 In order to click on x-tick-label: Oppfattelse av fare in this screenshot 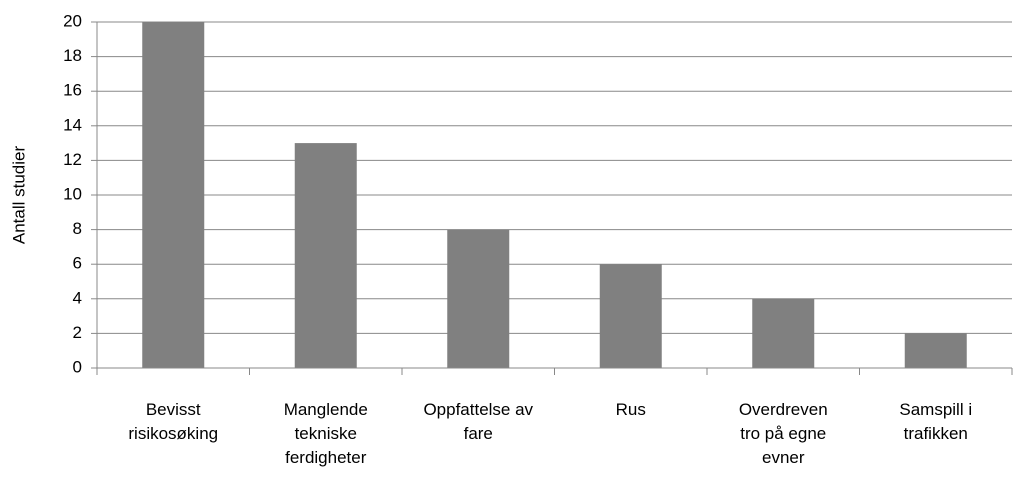, I will do `click(478, 421)`.